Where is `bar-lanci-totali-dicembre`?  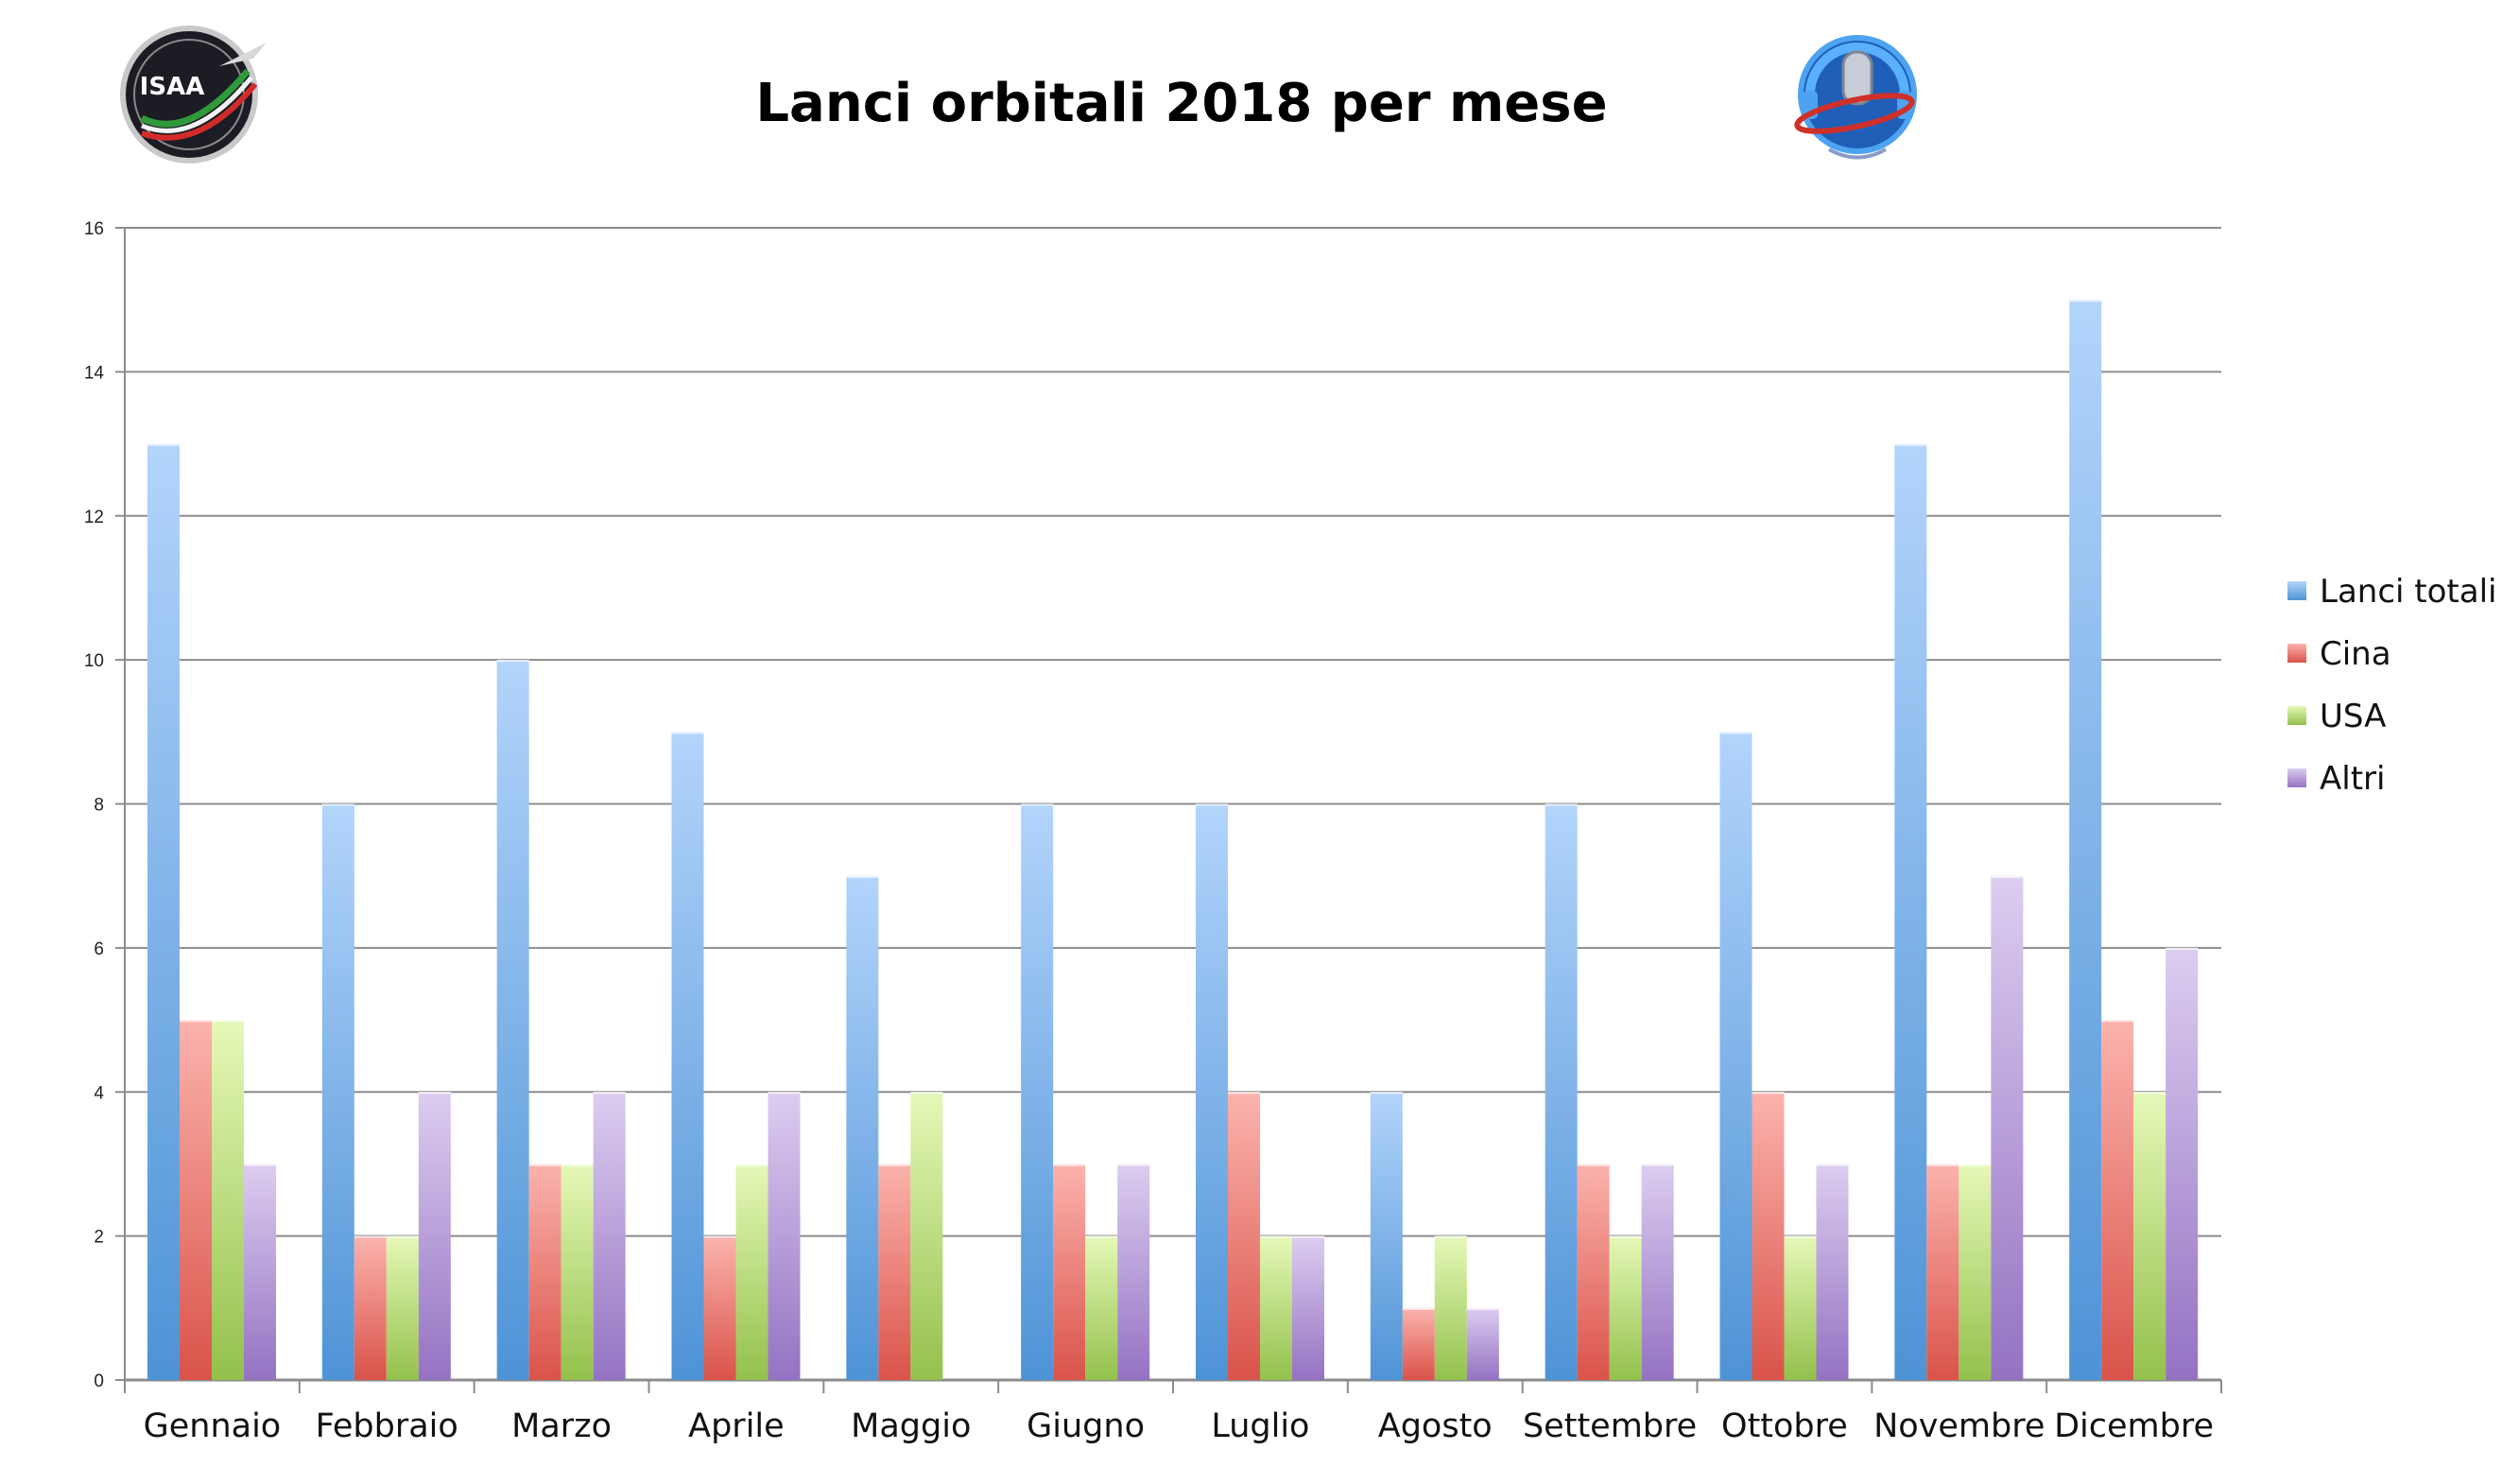 bar-lanci-totali-dicembre is located at coordinates (2086, 840).